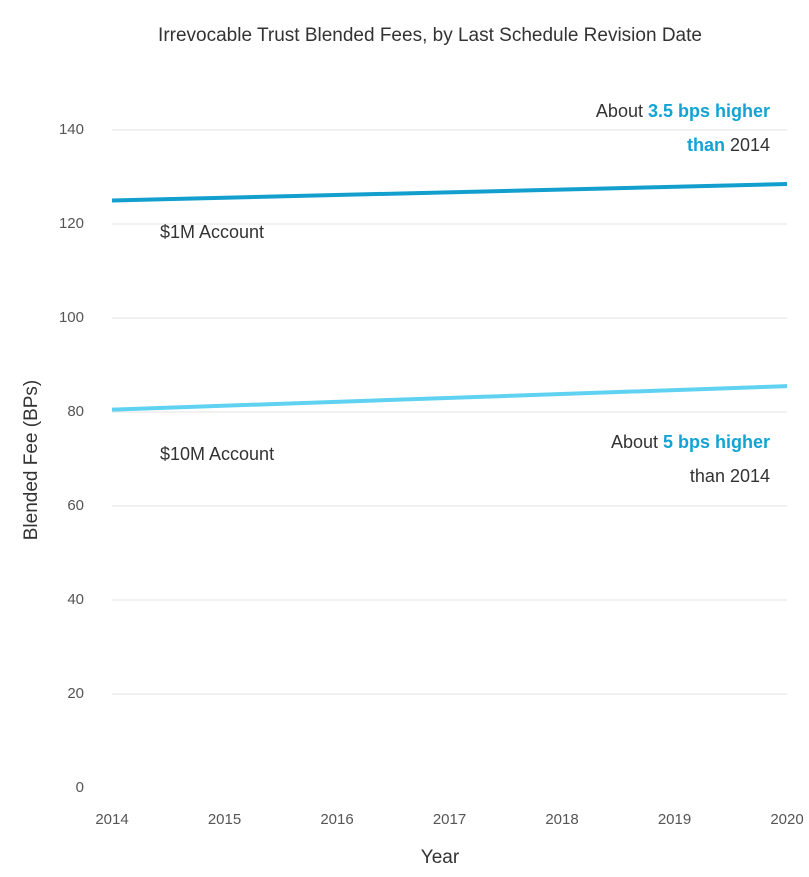 Image resolution: width=809 pixels, height=877 pixels. Describe the element at coordinates (709, 111) in the screenshot. I see `annotation-part: 3.5 bps higher` at that location.